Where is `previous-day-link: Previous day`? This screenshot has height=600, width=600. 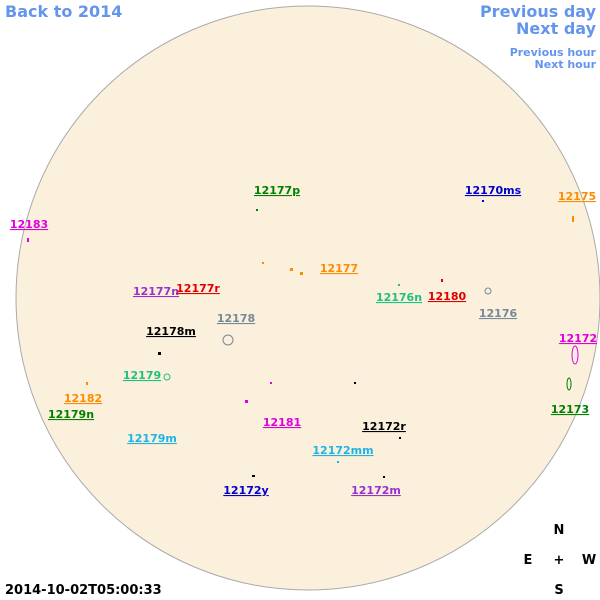 previous-day-link: Previous day is located at coordinates (538, 11).